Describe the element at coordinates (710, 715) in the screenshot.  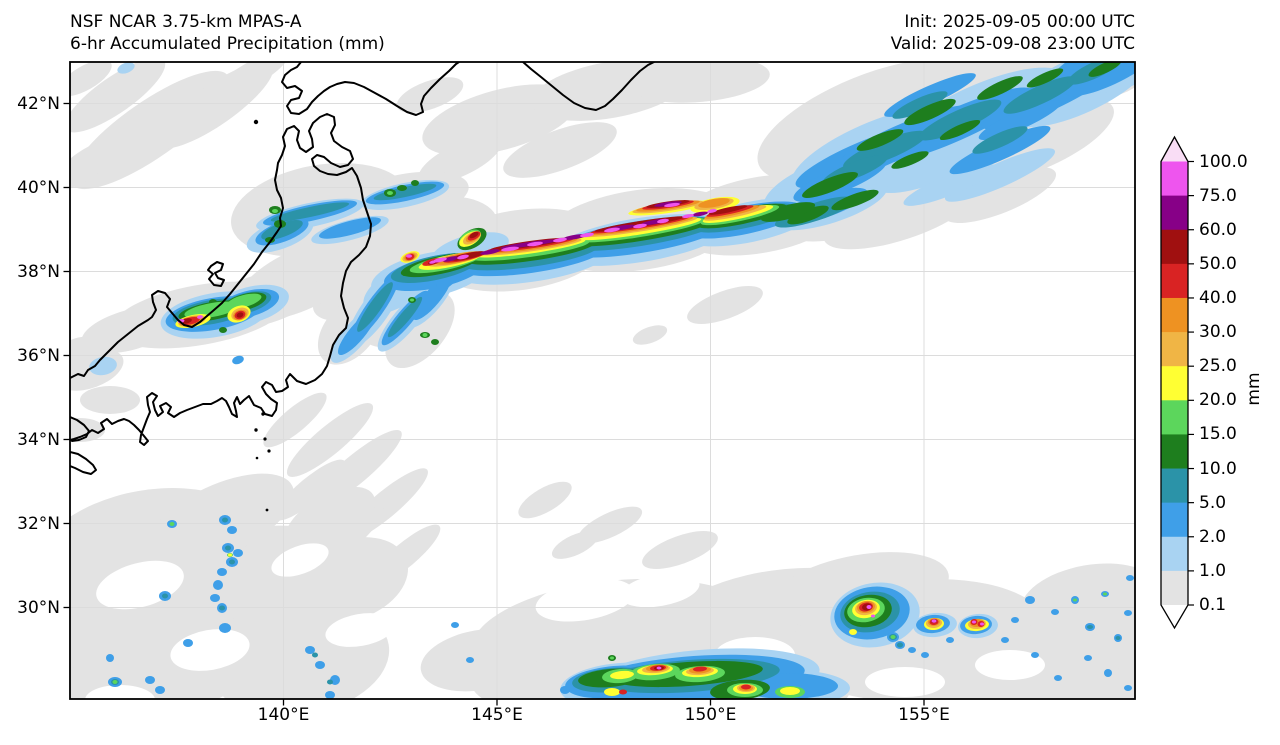
I see `lon-tick-label: 150°E` at that location.